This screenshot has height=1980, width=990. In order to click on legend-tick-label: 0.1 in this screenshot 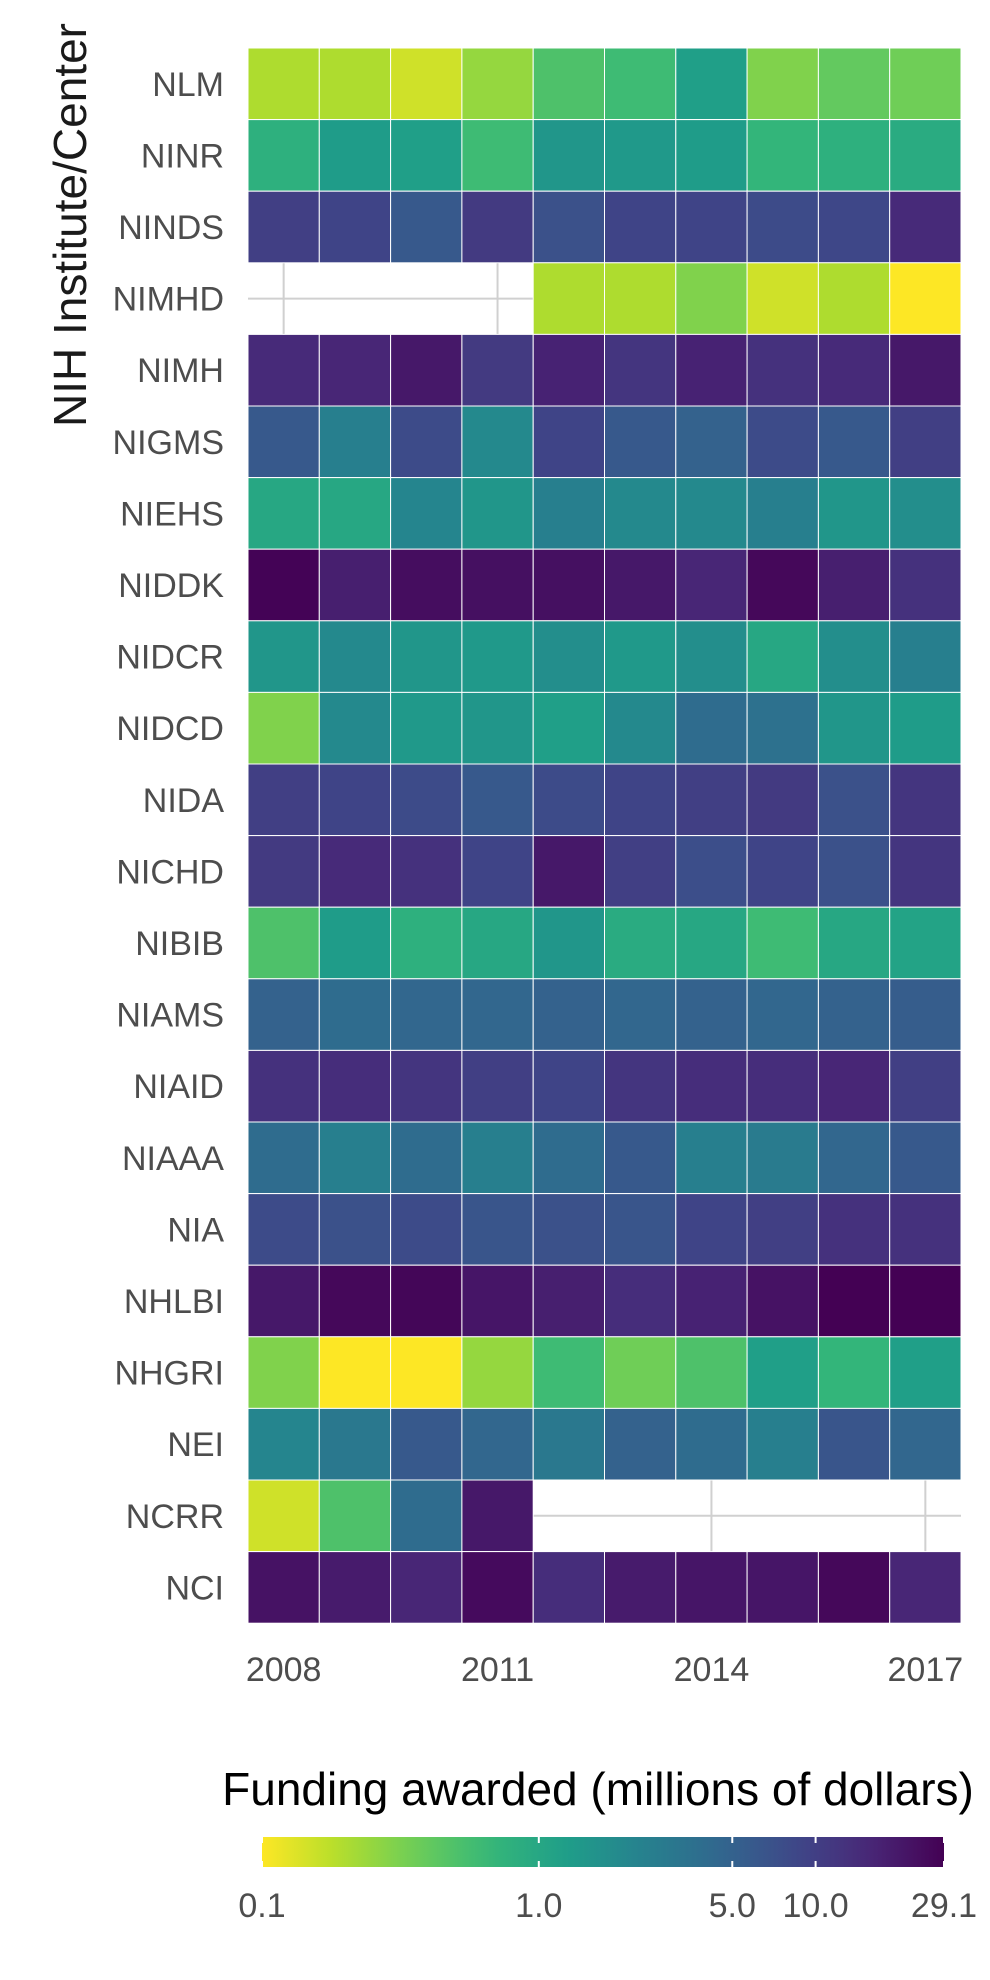, I will do `click(261, 1906)`.